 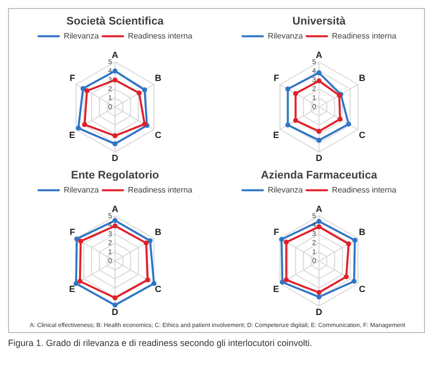 What do you see at coordinates (319, 22) in the screenshot?
I see `chart-title: Università` at bounding box center [319, 22].